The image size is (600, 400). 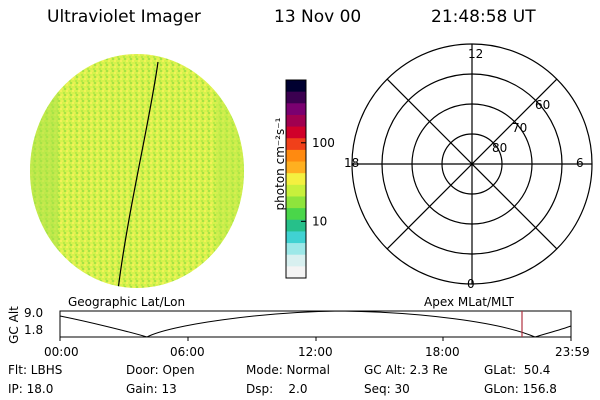 What do you see at coordinates (318, 182) in the screenshot?
I see `colorbar-ticks: 100 10` at bounding box center [318, 182].